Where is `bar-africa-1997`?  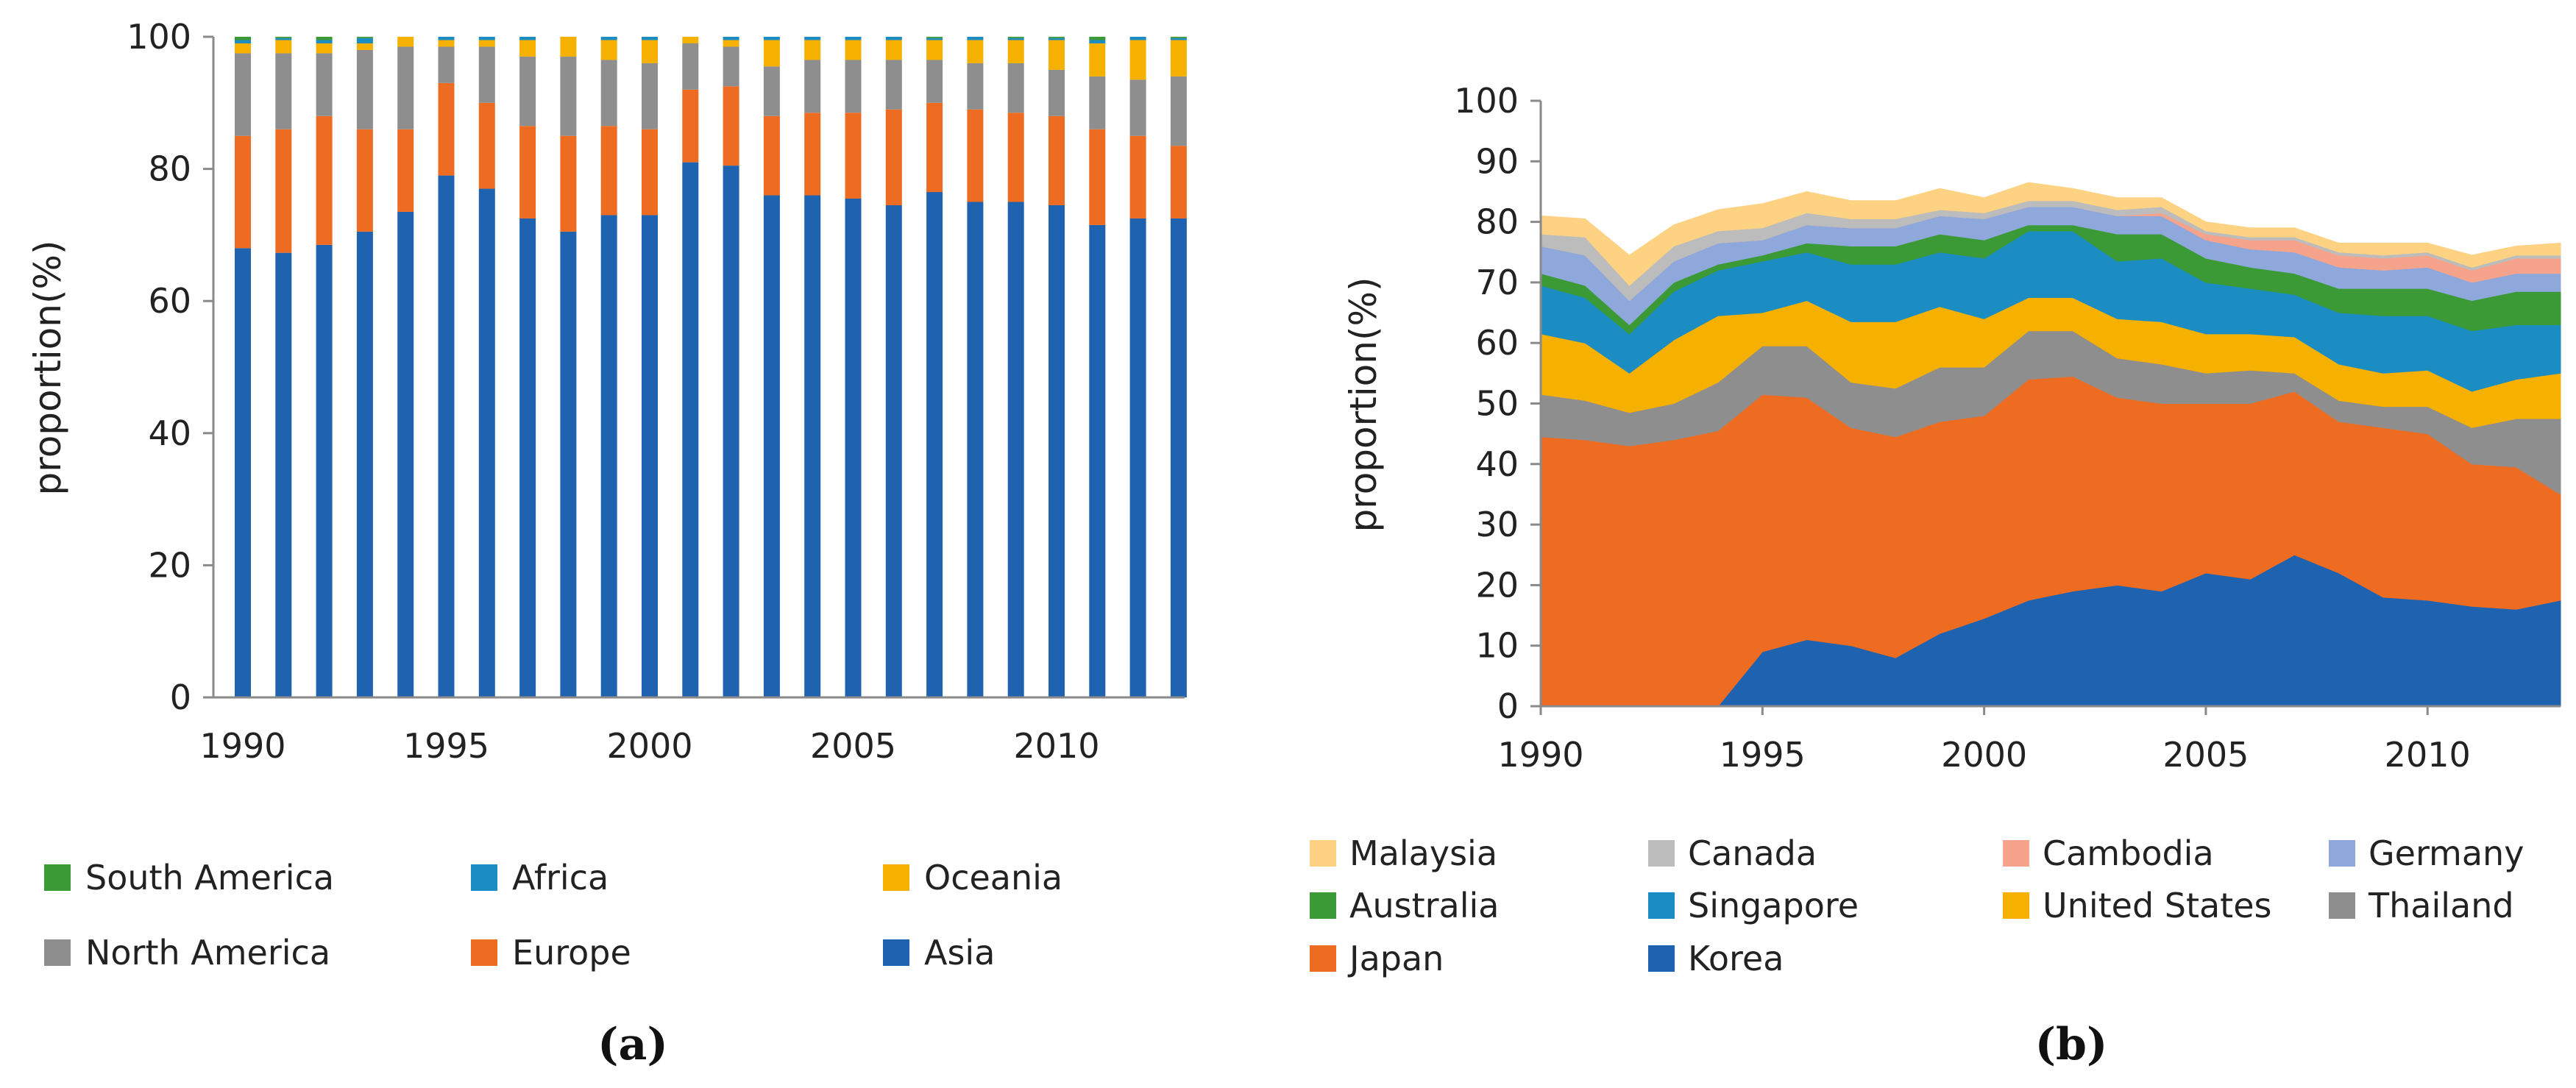
bar-africa-1997 is located at coordinates (527, 38).